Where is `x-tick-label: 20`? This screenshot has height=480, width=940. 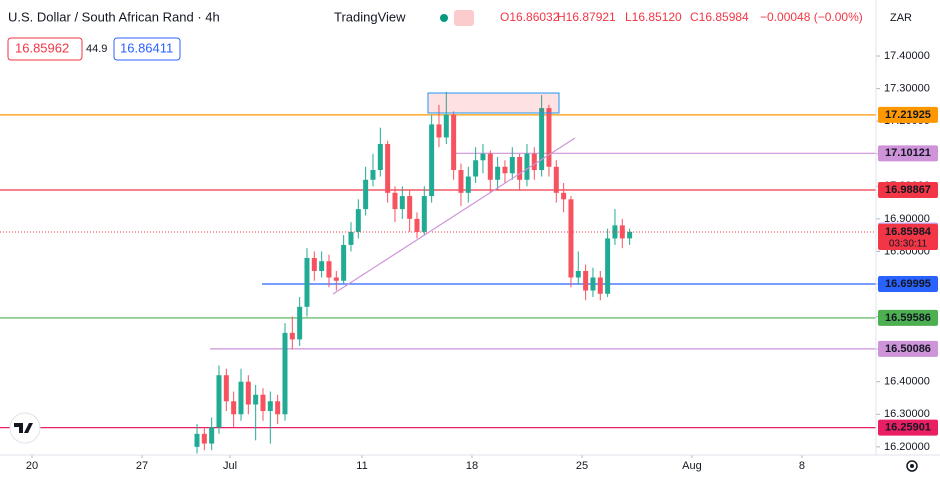
x-tick-label: 20 is located at coordinates (32, 466).